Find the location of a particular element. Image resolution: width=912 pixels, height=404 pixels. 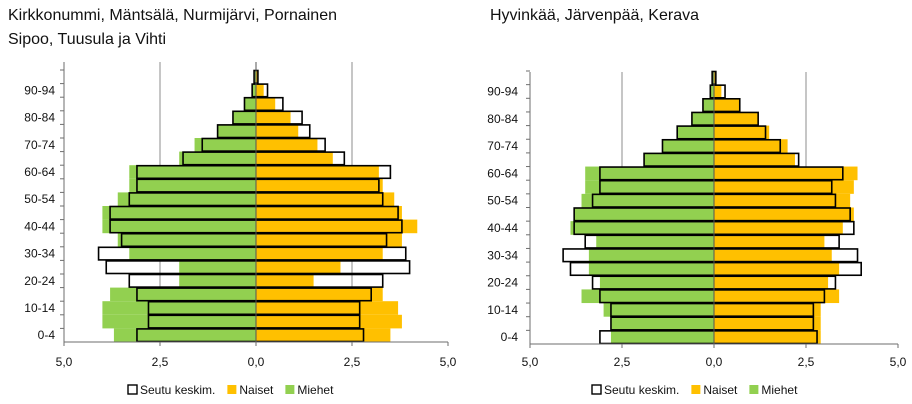

y-tick-label: 50-54 is located at coordinates (502, 201).